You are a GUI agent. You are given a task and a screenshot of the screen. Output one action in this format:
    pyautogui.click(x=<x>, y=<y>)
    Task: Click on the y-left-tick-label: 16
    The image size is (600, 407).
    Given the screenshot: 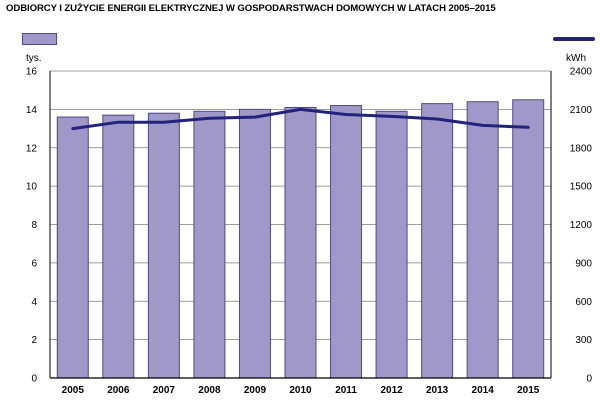 What is the action you would take?
    pyautogui.click(x=32, y=72)
    